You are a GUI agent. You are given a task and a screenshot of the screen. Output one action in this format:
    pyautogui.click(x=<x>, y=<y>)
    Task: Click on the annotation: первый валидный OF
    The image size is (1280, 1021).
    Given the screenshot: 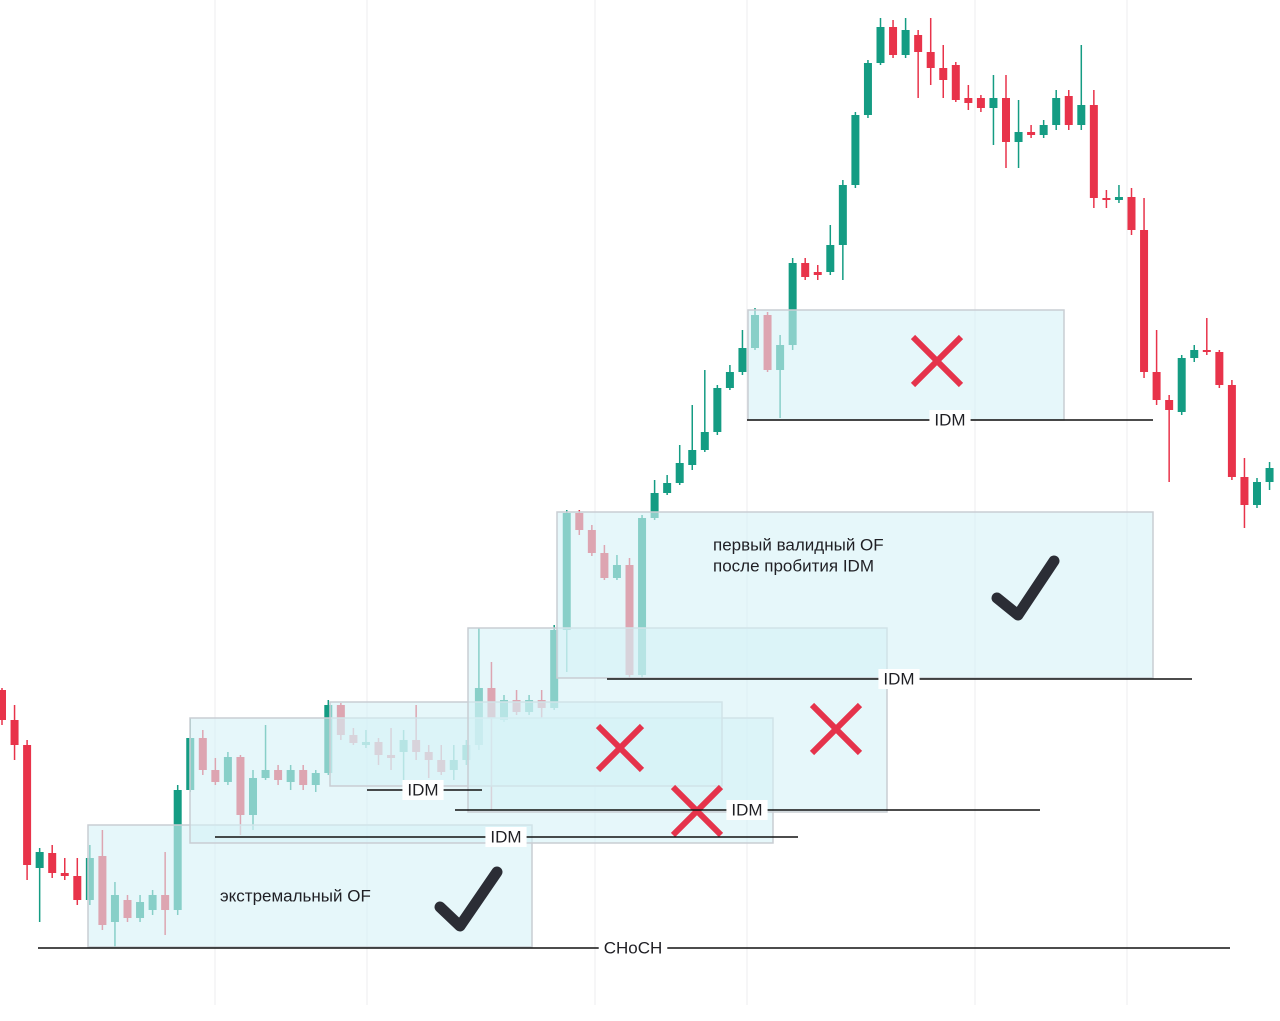 What is the action you would take?
    pyautogui.click(x=798, y=544)
    